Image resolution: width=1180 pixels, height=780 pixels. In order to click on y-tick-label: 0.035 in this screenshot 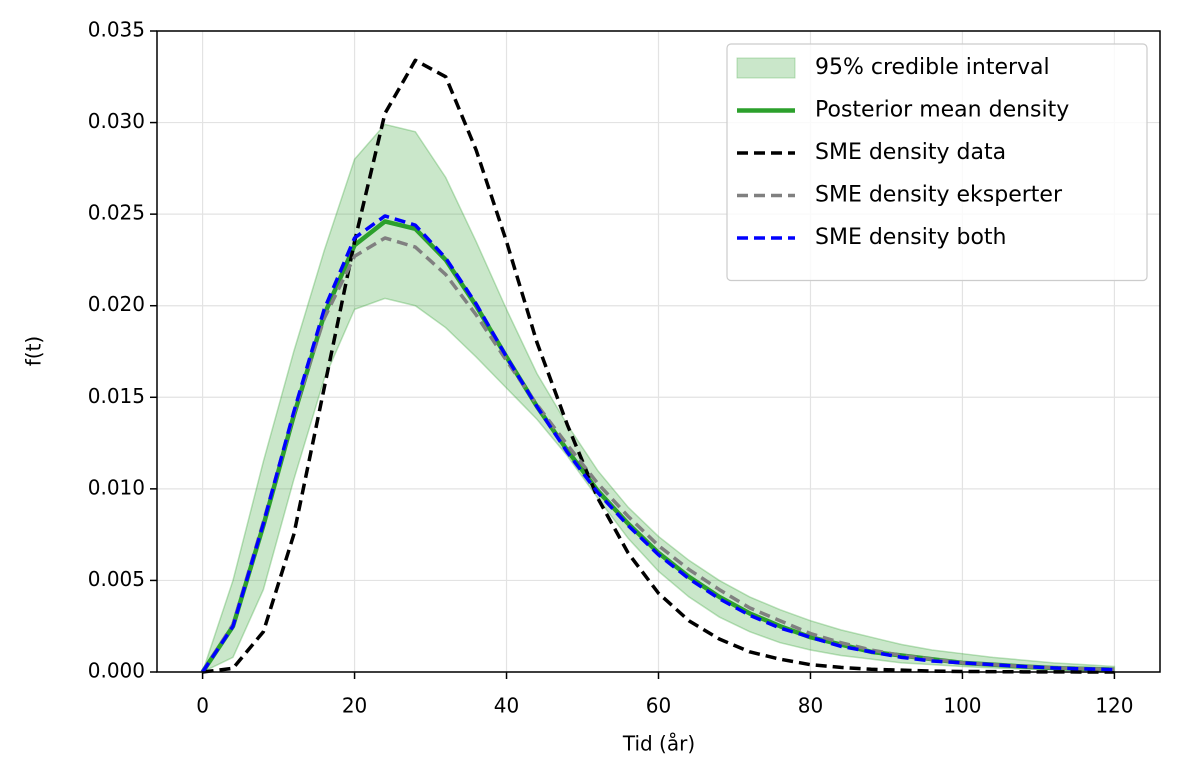, I will do `click(116, 30)`.